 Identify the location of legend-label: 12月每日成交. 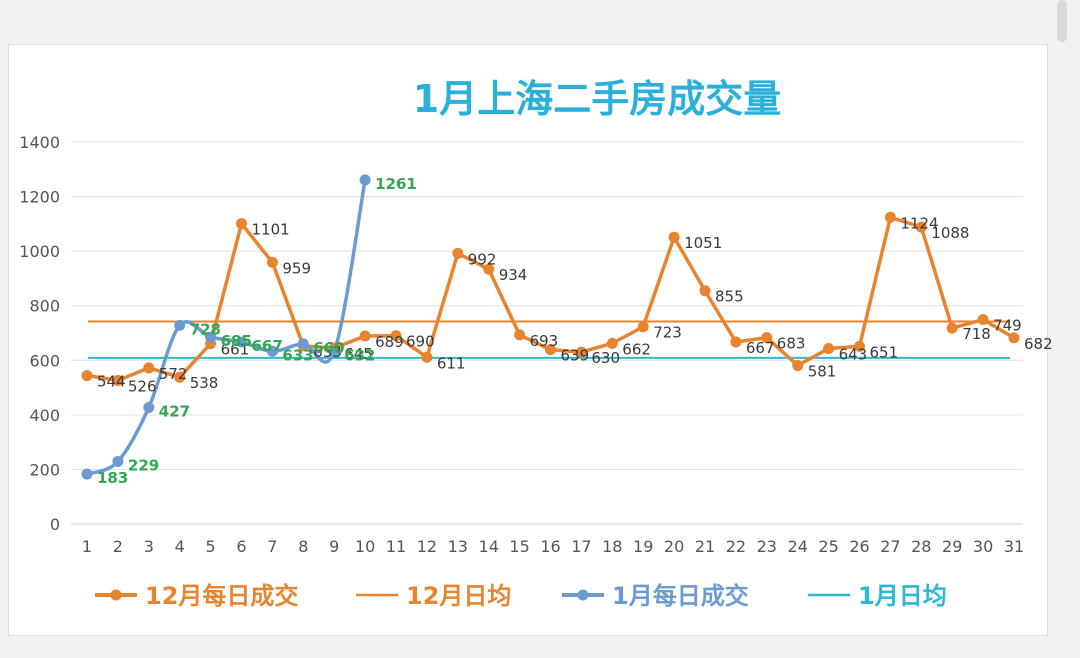
(221, 596).